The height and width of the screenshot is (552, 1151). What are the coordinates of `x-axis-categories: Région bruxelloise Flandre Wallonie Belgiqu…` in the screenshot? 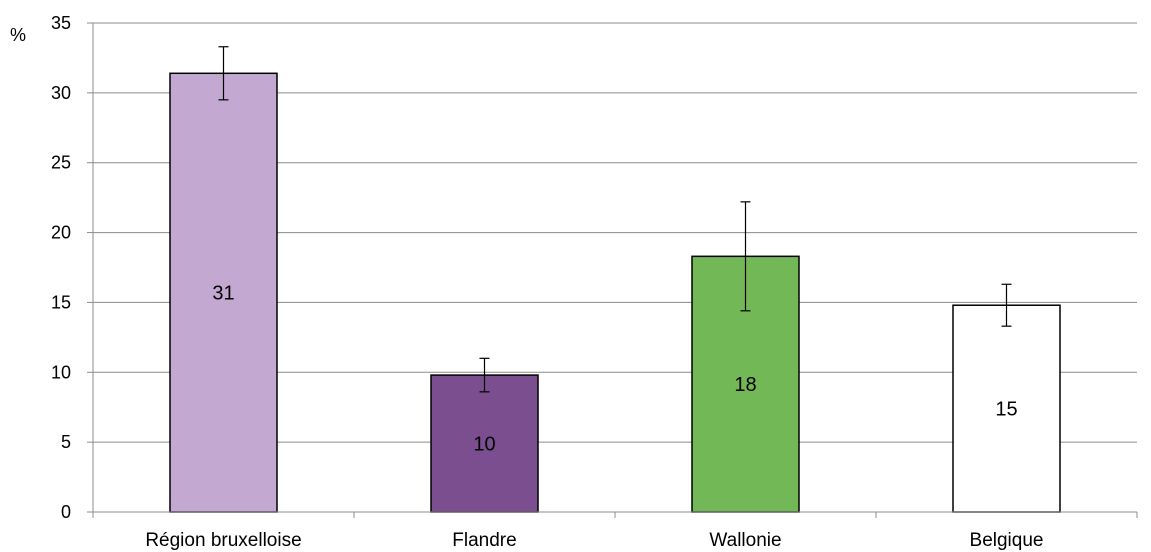 It's located at (594, 540).